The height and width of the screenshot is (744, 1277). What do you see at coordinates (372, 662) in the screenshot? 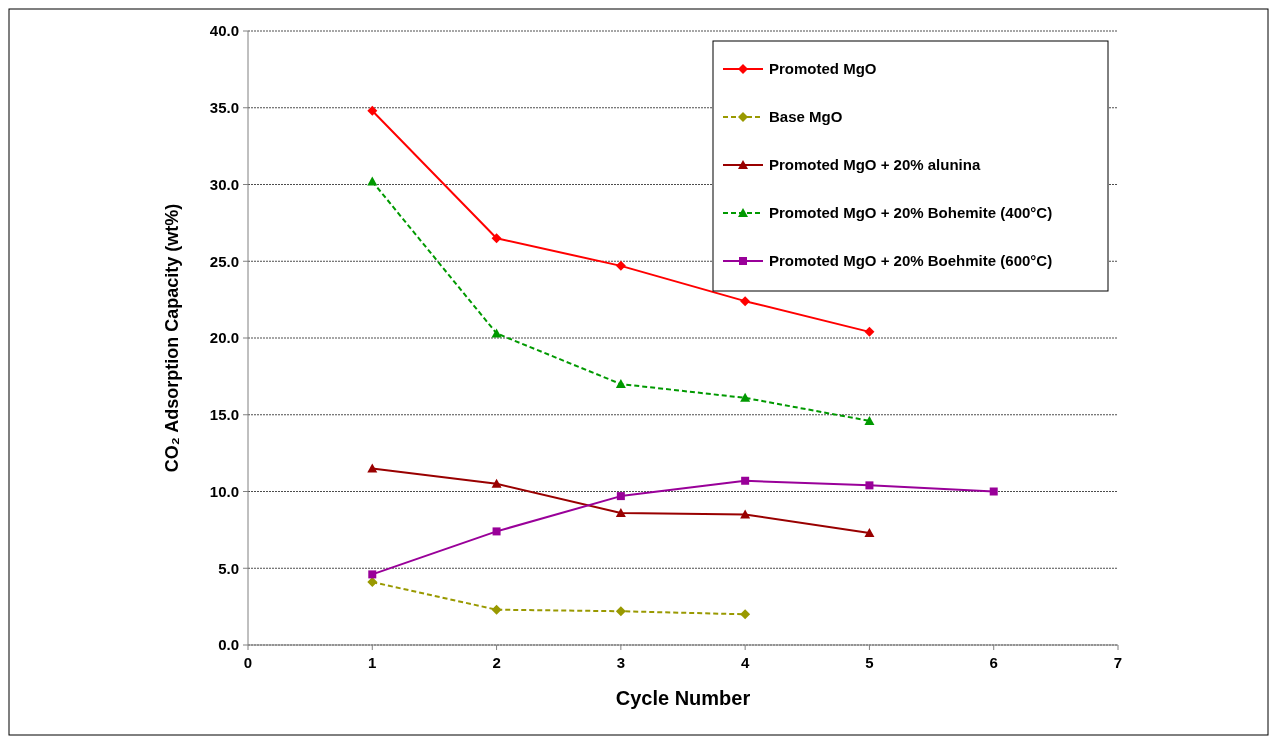
I see `x-tick-label: 1` at bounding box center [372, 662].